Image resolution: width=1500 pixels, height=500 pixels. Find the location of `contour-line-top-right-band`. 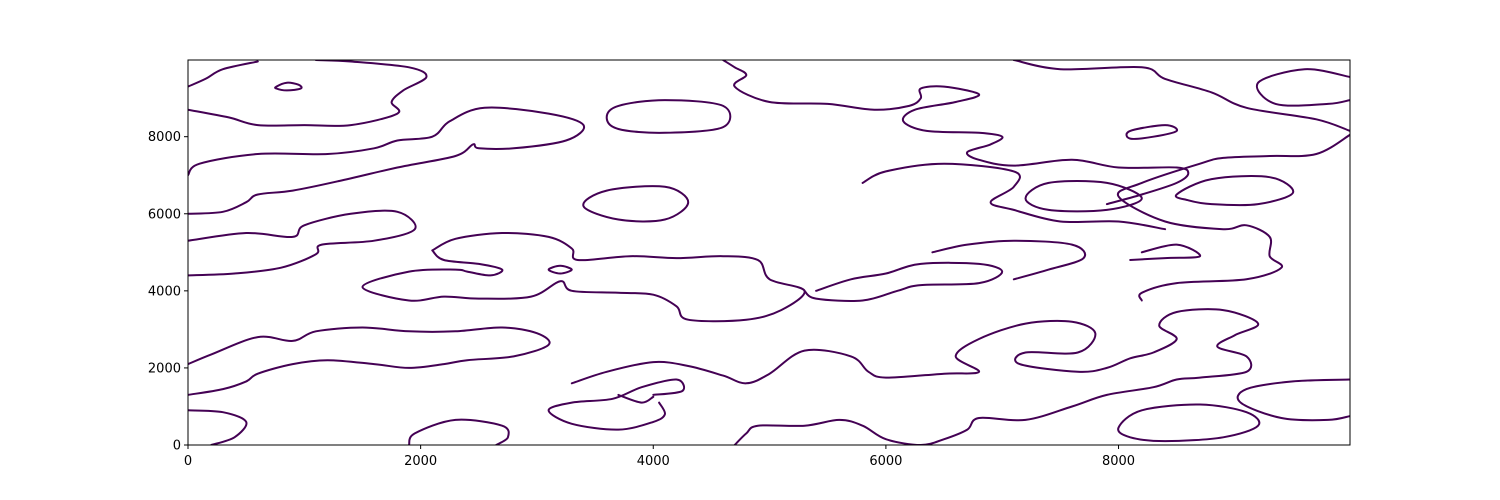

contour-line-top-right-band is located at coordinates (1233, 217).